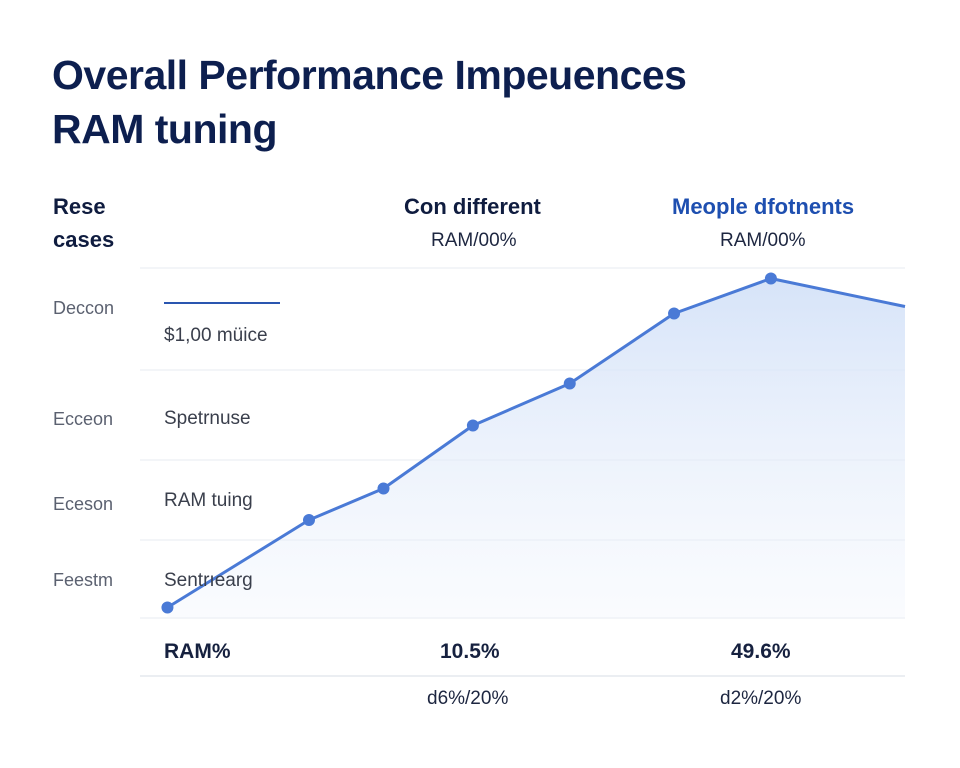 The image size is (960, 768). I want to click on column-sub-people: RAM/00%, so click(763, 240).